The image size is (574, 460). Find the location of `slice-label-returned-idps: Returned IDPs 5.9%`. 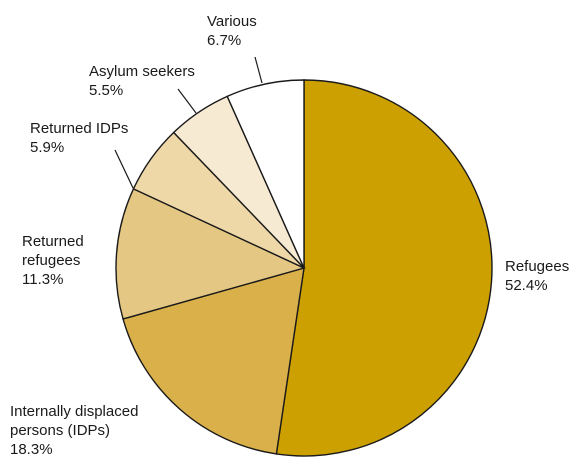

slice-label-returned-idps: Returned IDPs 5.9% is located at coordinates (79, 138).